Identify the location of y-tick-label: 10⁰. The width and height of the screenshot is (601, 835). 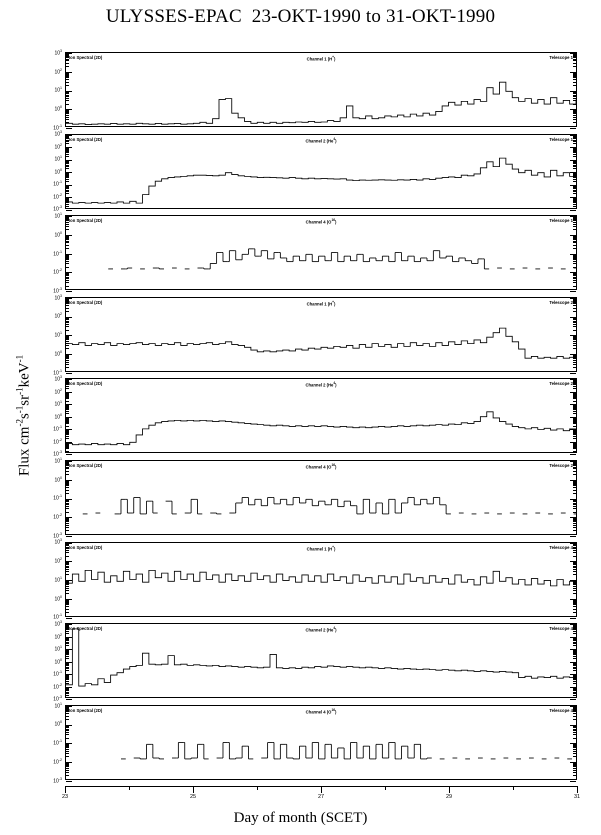
(58, 724).